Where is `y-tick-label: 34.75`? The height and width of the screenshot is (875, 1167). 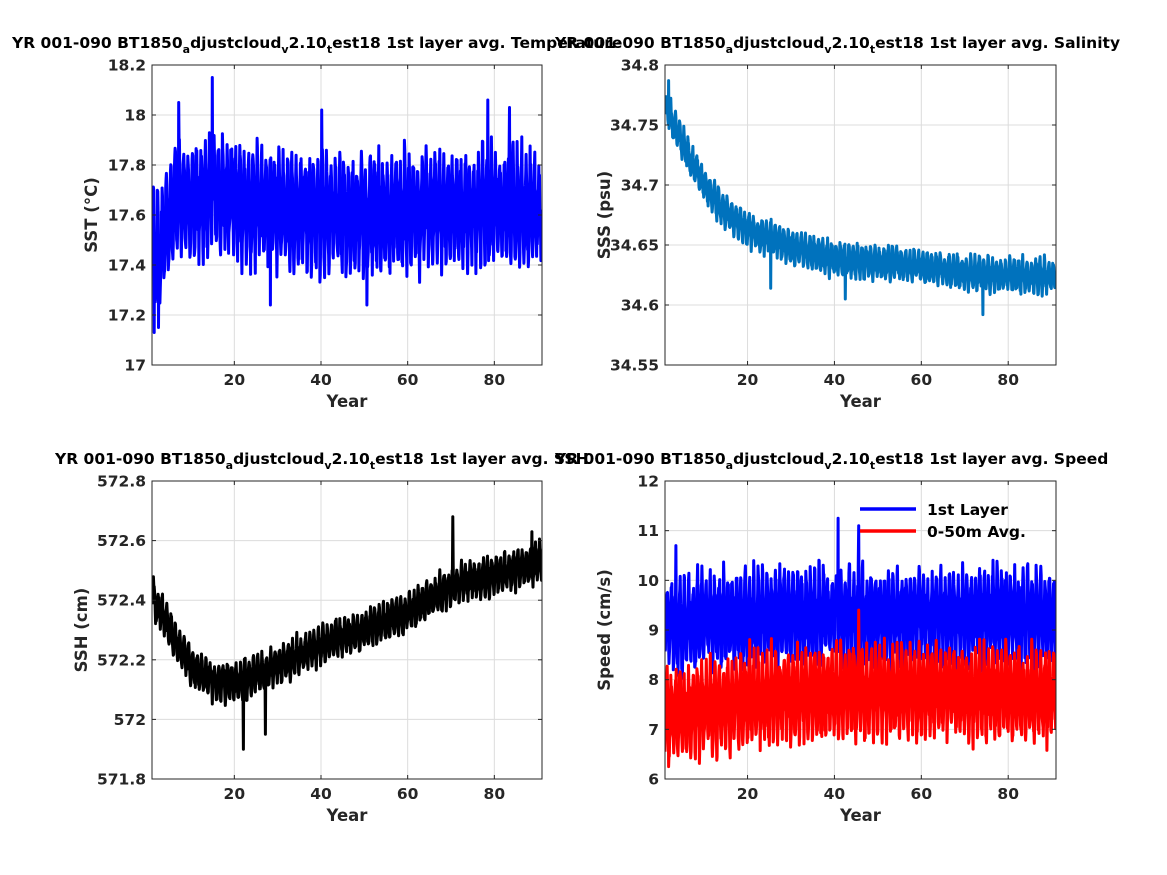
y-tick-label: 34.75 is located at coordinates (634, 126).